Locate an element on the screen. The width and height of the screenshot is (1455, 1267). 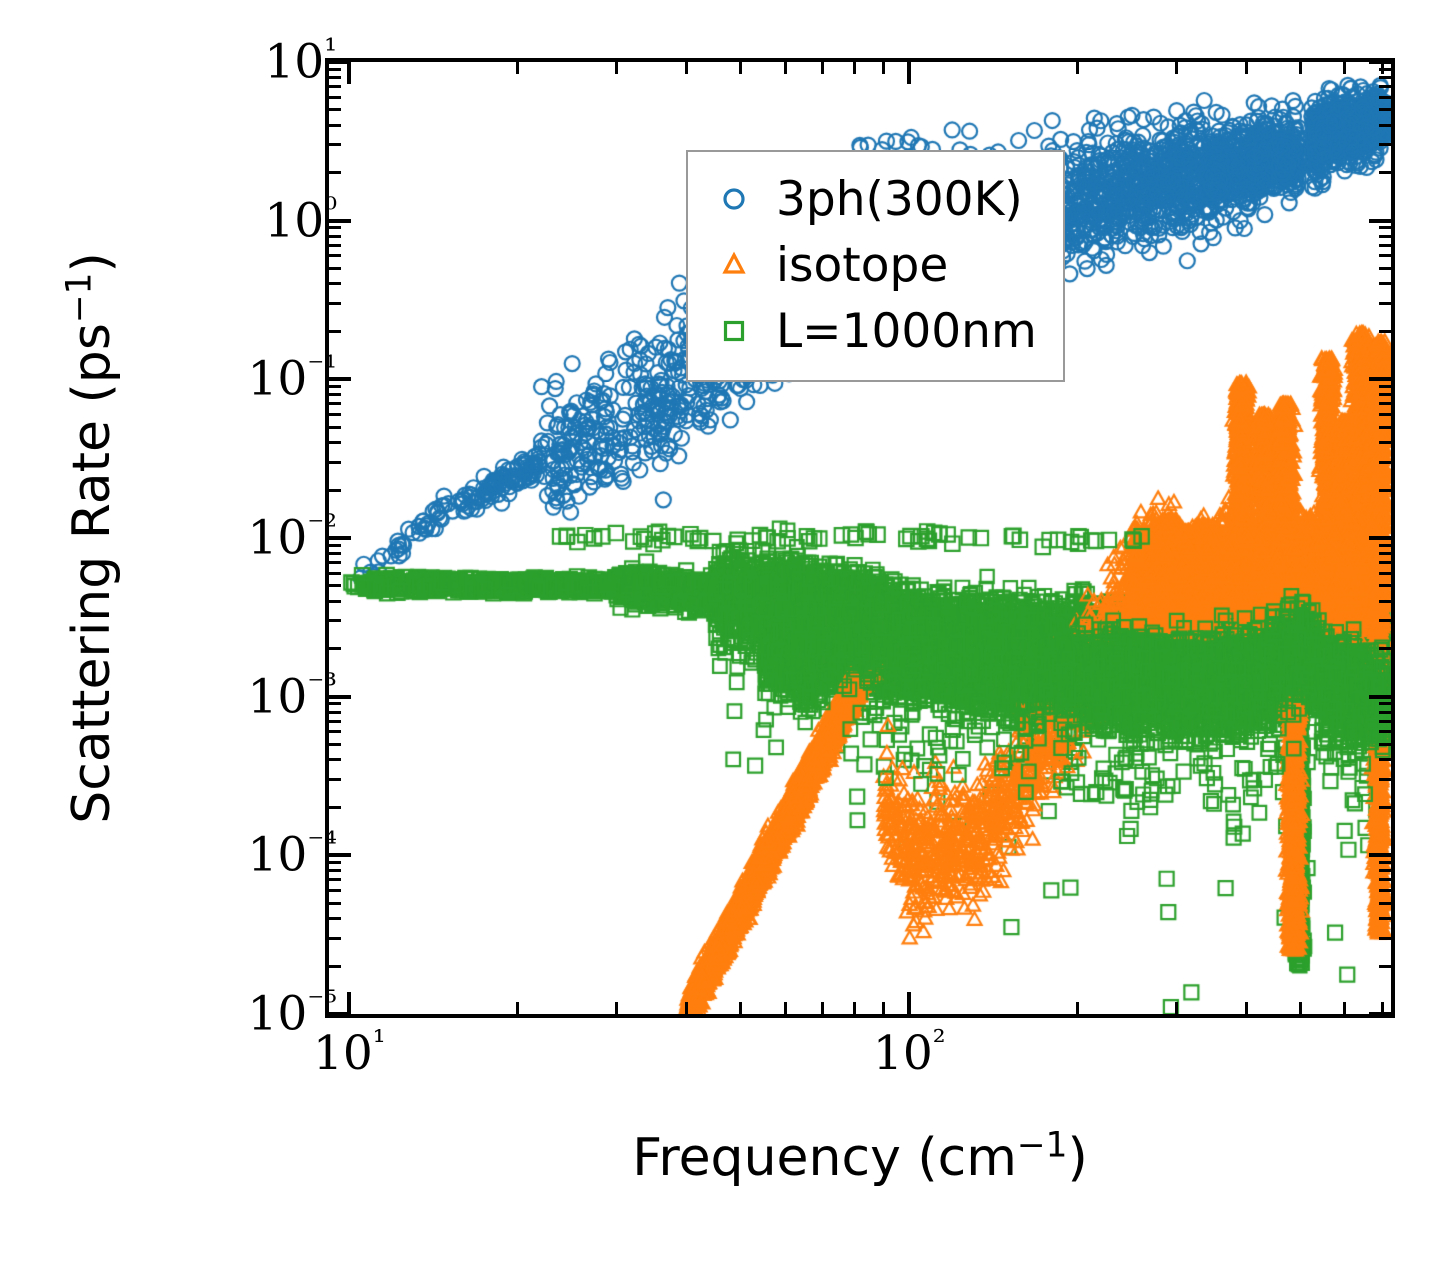
x-axis-title-exponent: −1 is located at coordinates (1042, 1145).